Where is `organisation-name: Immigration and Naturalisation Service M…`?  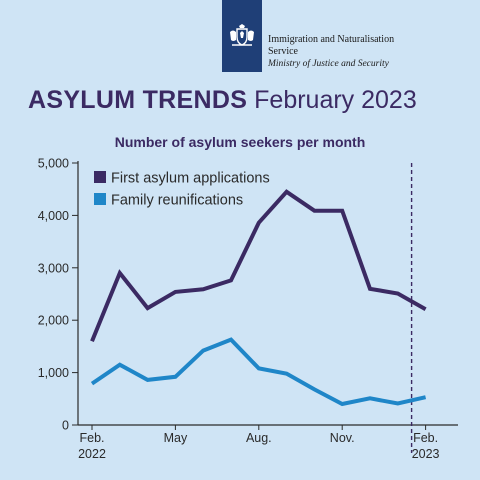 organisation-name: Immigration and Naturalisation Service M… is located at coordinates (331, 52).